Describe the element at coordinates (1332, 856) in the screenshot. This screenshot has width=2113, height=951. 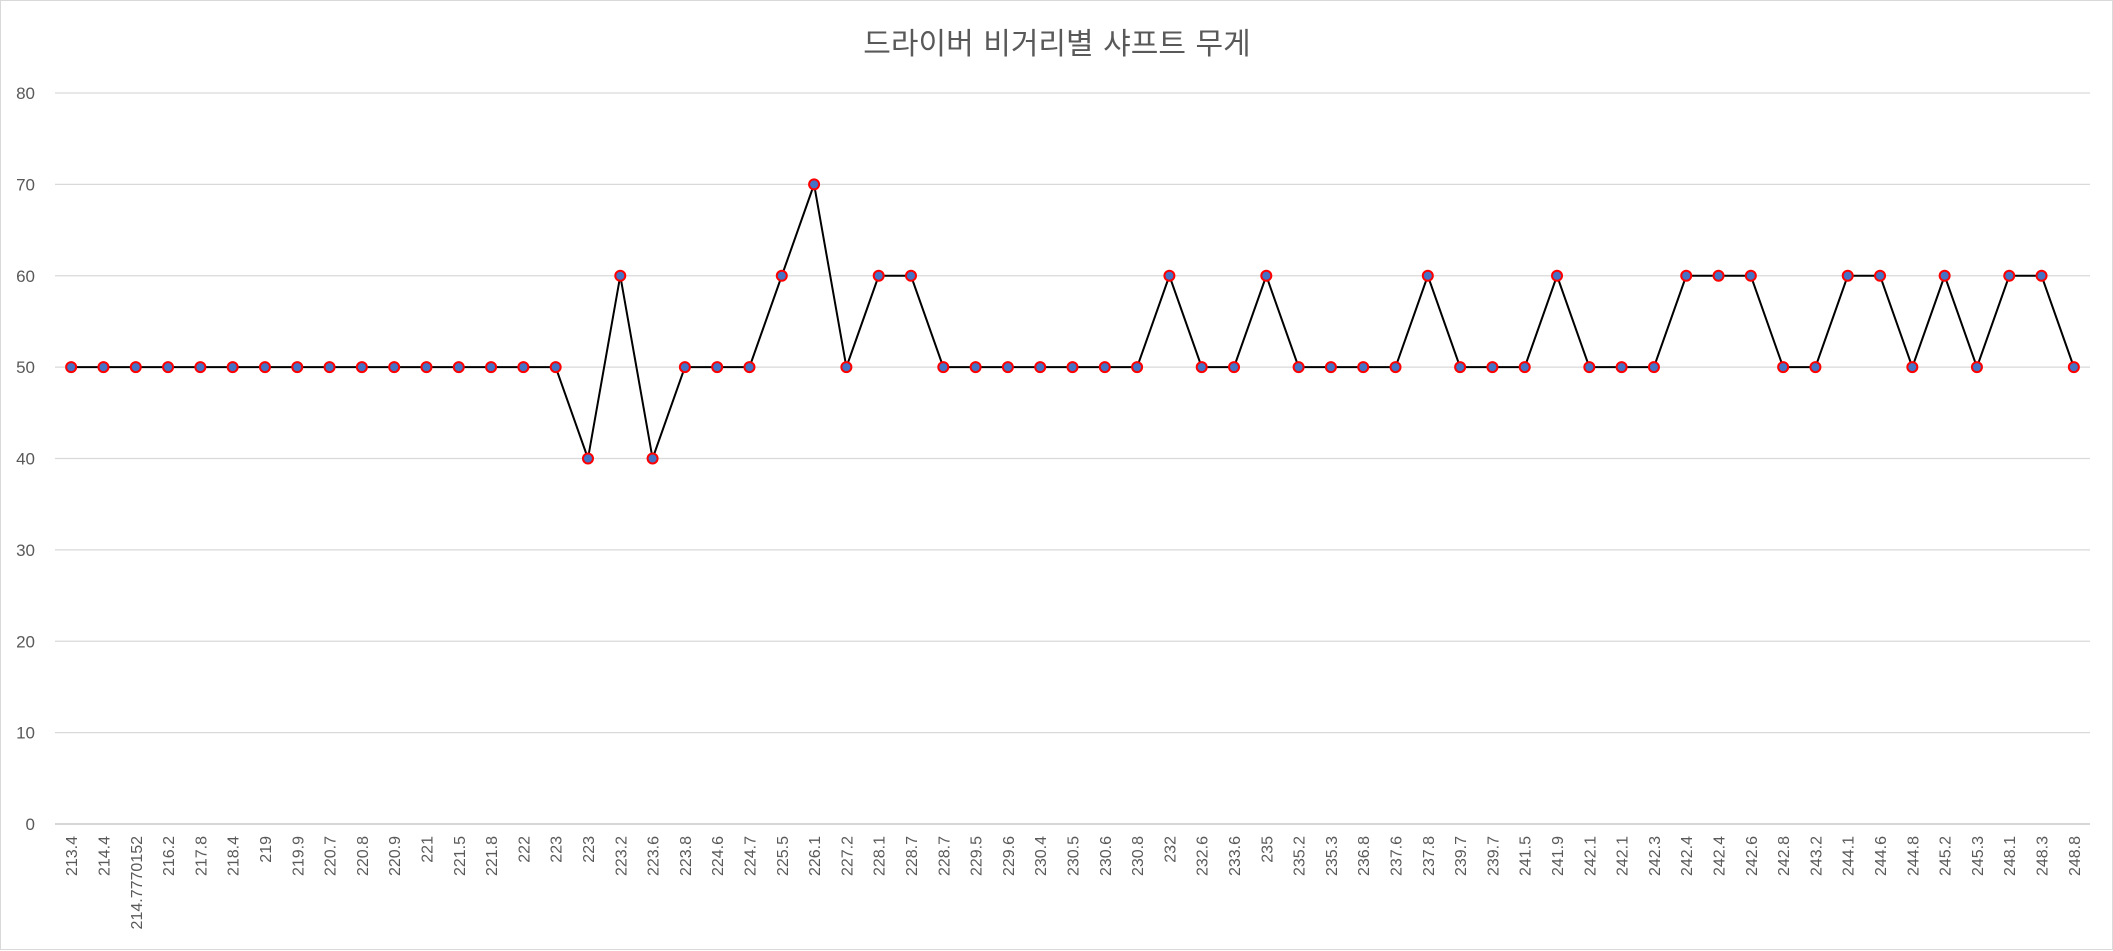
I see `x-tick-label: 235.3` at that location.